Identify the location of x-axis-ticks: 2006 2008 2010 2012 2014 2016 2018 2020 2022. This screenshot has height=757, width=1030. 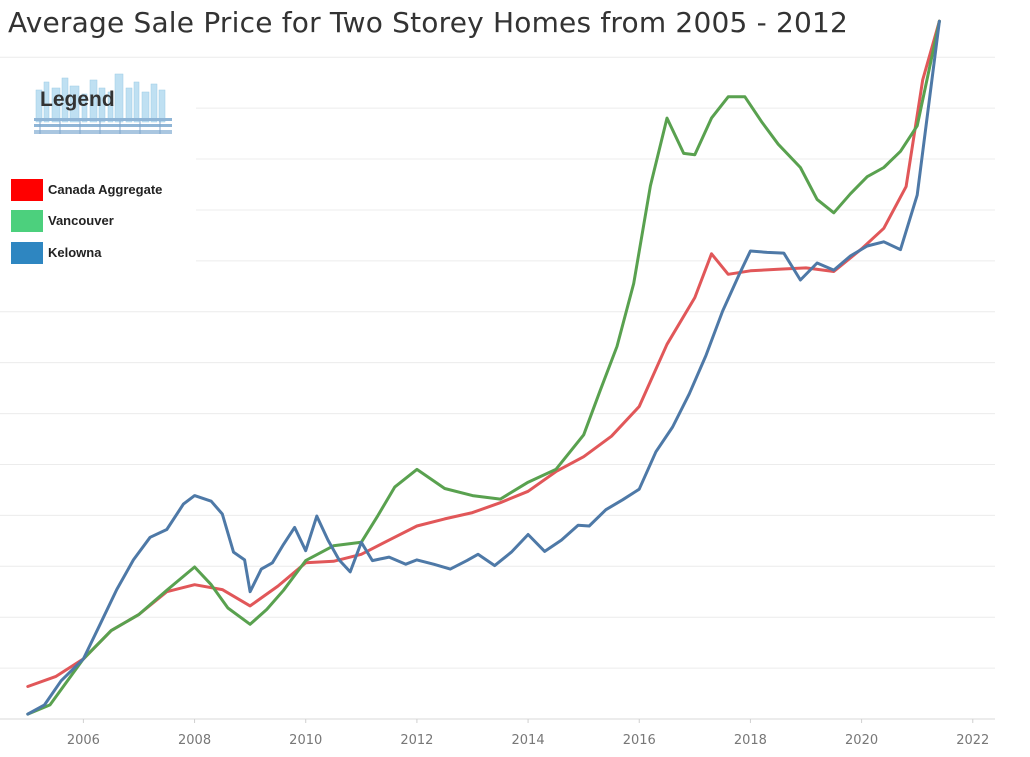
(528, 733).